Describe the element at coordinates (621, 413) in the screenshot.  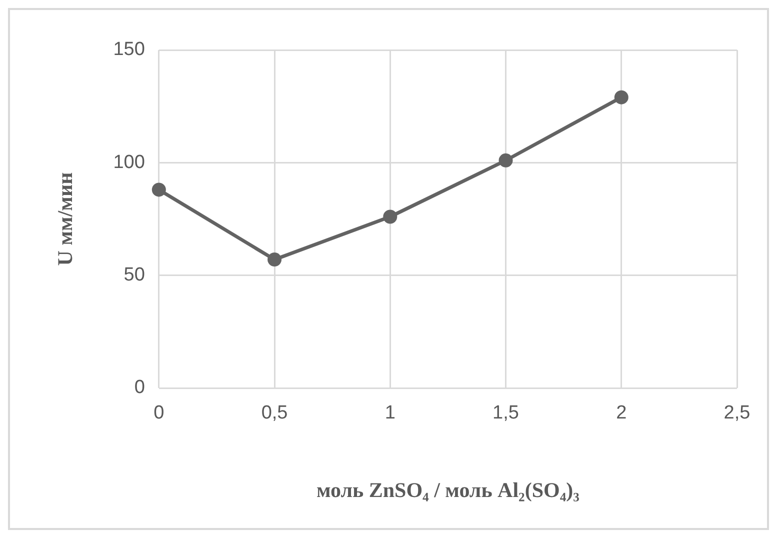
I see `x-tick-label: 2` at that location.